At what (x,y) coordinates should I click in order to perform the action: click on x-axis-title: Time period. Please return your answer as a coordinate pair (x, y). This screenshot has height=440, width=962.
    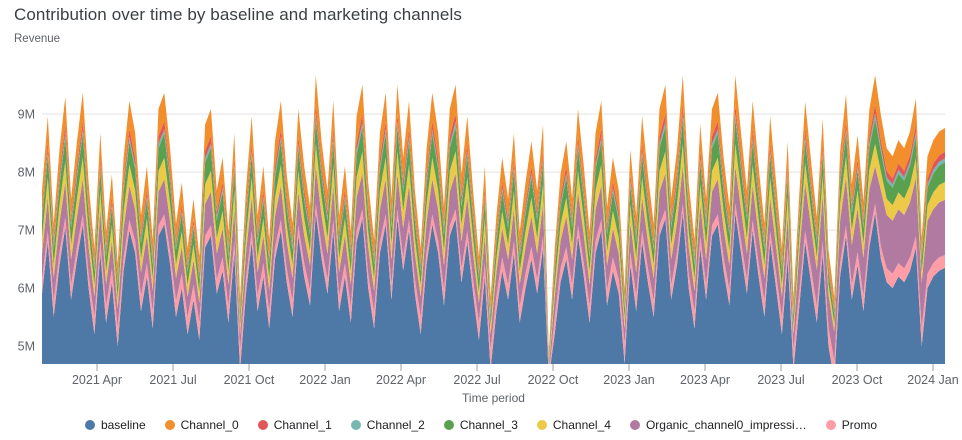
    Looking at the image, I should click on (493, 398).